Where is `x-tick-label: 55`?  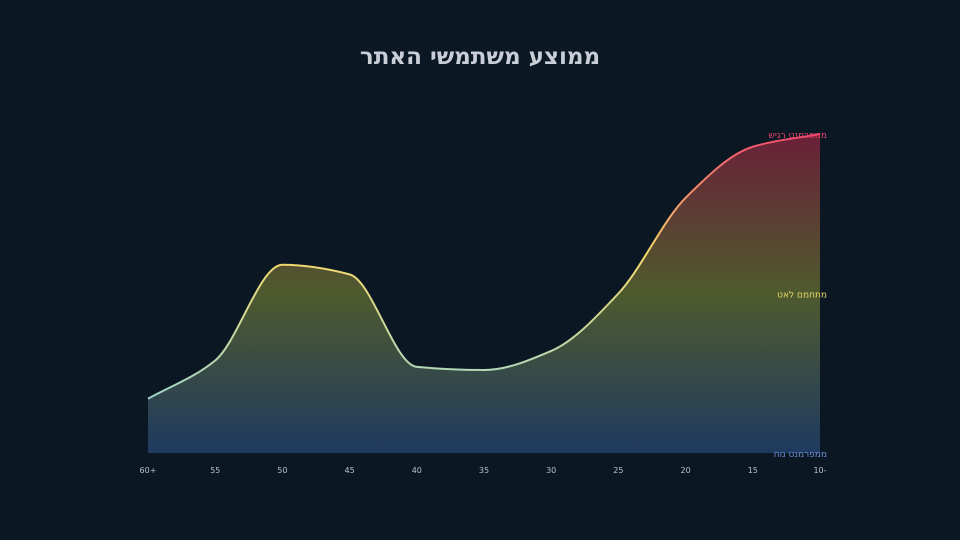 x-tick-label: 55 is located at coordinates (215, 470).